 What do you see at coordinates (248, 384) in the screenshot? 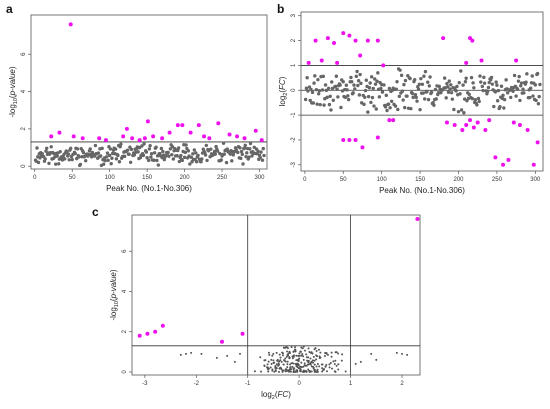
I see `x-tick-label: -1` at bounding box center [248, 384].